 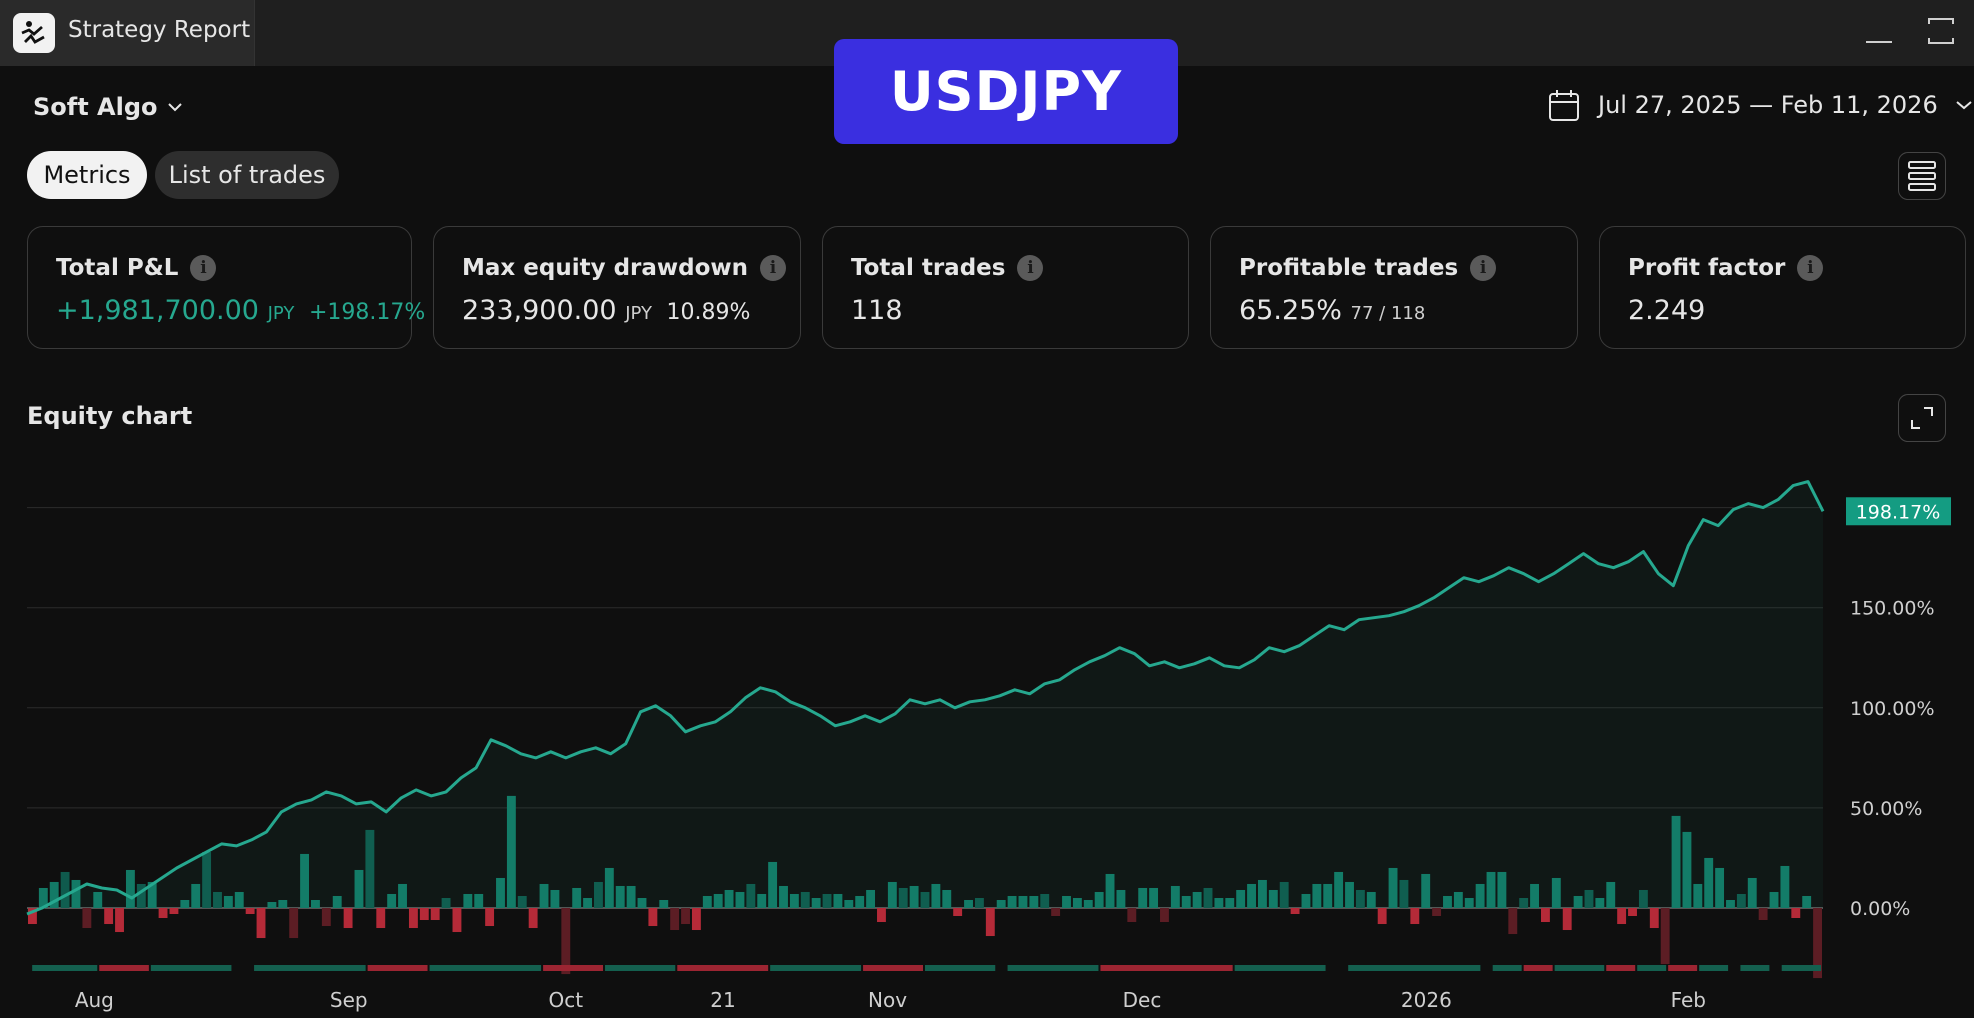 I want to click on y-tick-label: 100.00%, so click(x=1892, y=709).